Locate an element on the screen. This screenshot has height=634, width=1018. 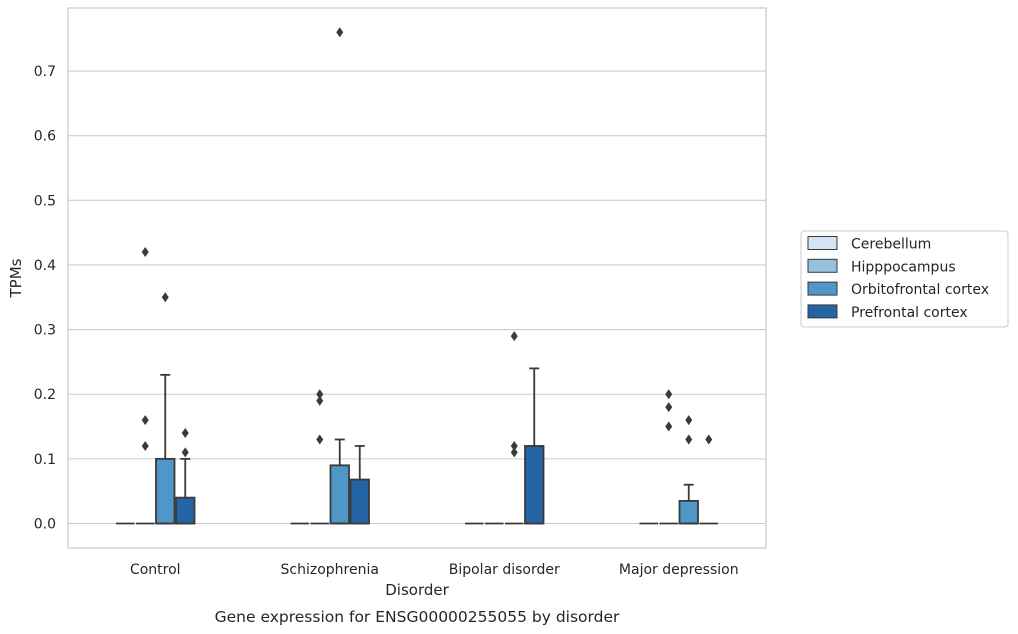
x-tick-label: Major depression is located at coordinates (679, 570).